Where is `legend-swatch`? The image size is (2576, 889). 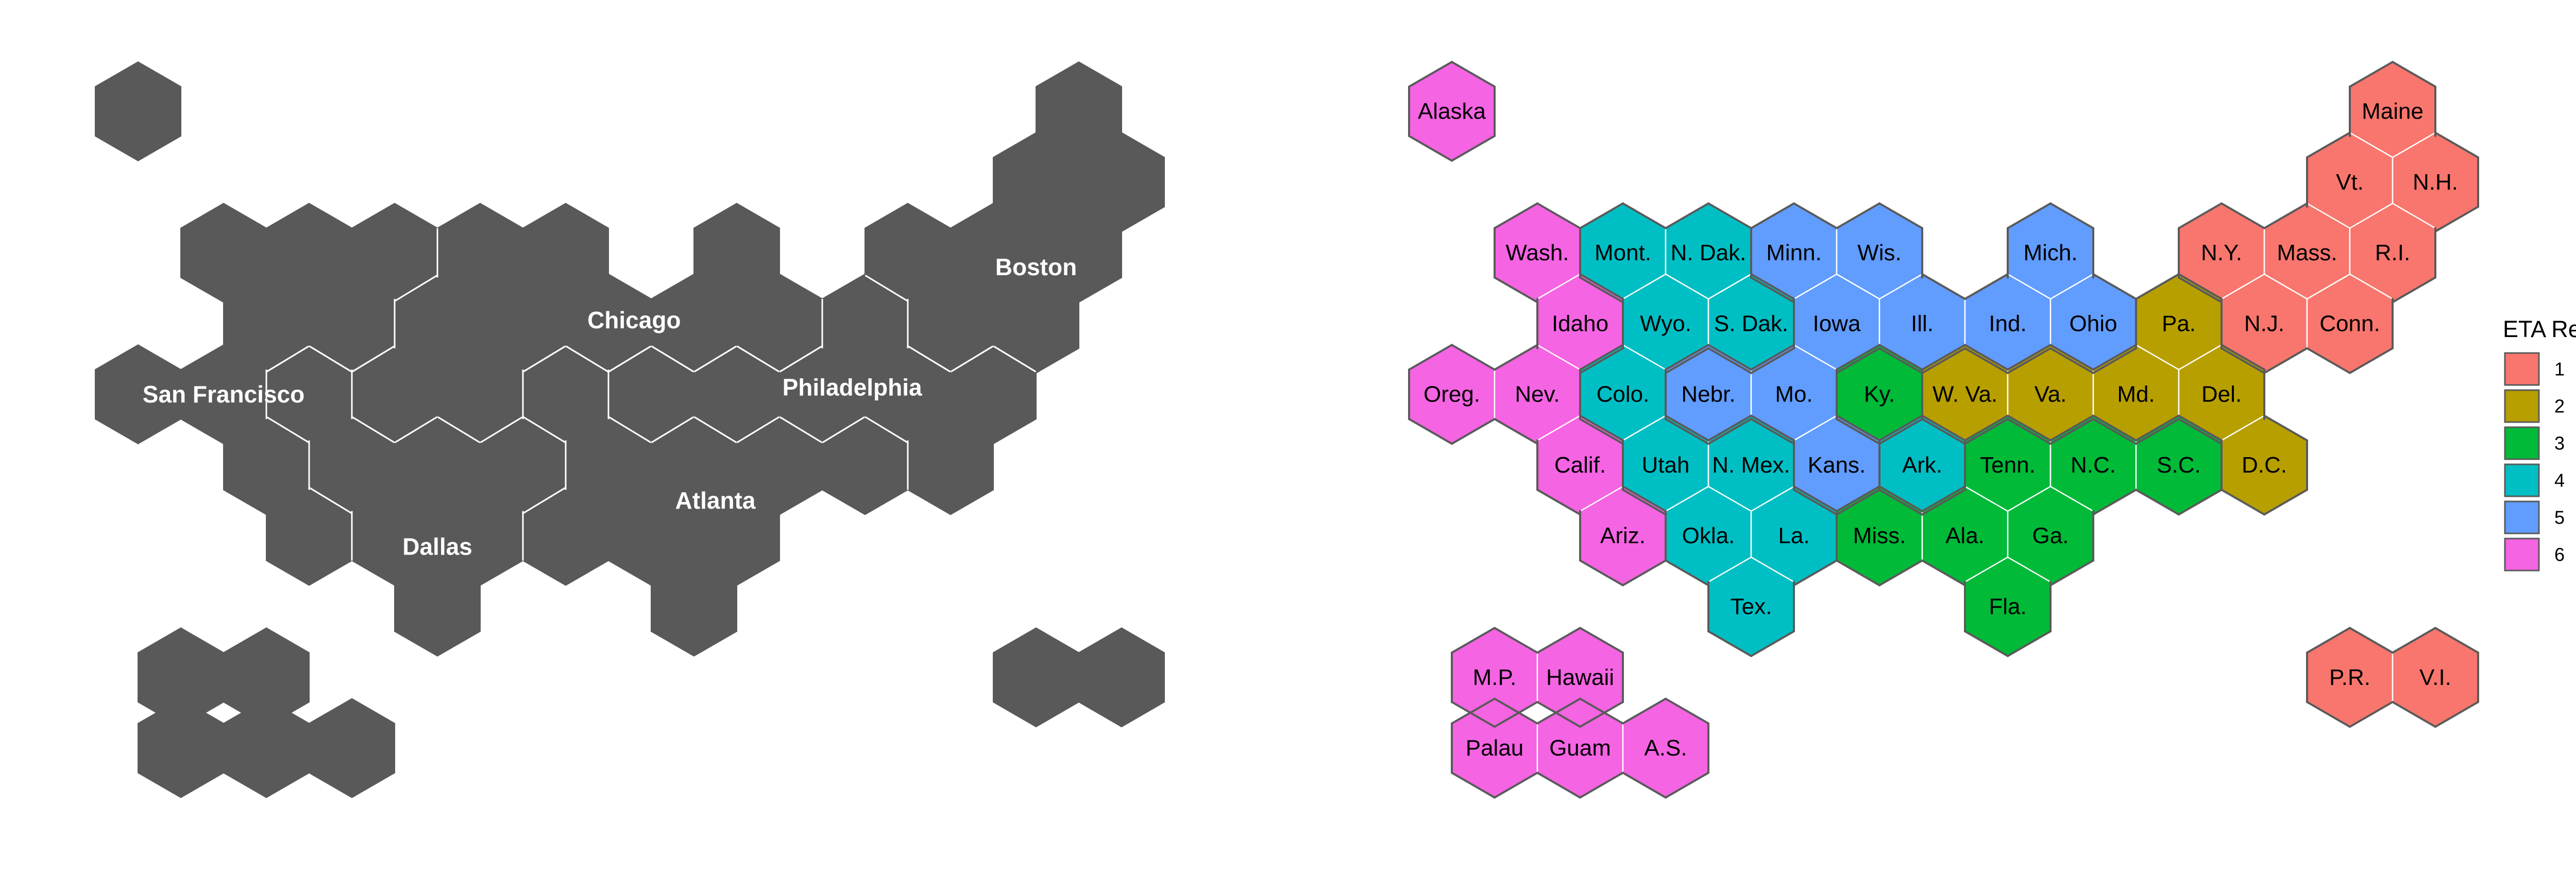 legend-swatch is located at coordinates (2522, 369).